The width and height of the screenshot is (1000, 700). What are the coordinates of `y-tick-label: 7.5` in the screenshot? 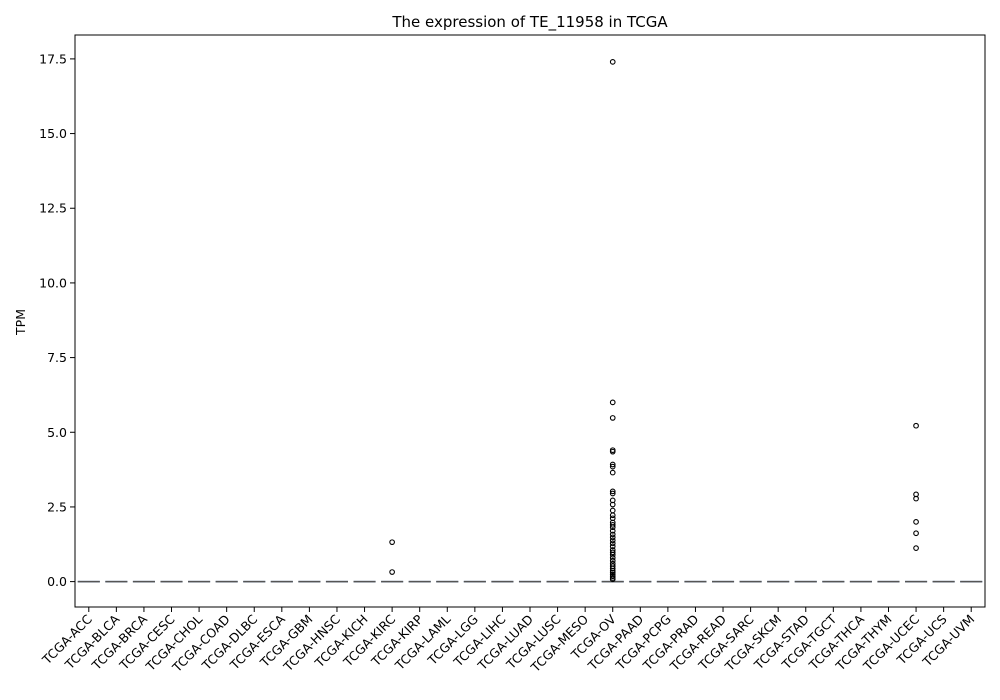 It's located at (57, 357).